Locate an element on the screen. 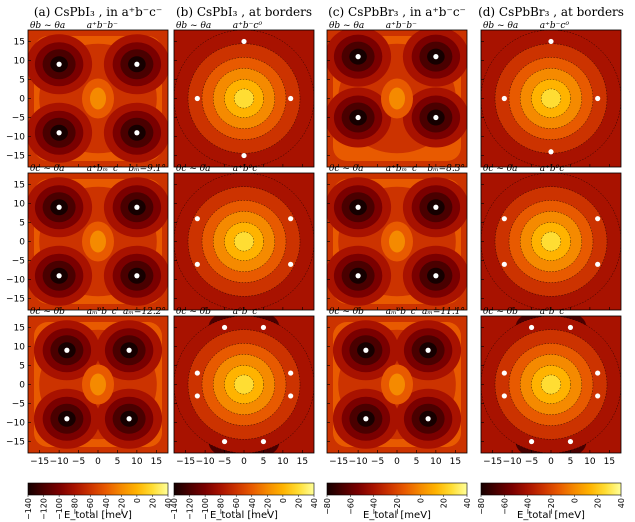 This screenshot has height=522, width=635. colorbar-tick-label: 20 is located at coordinates (598, 503).